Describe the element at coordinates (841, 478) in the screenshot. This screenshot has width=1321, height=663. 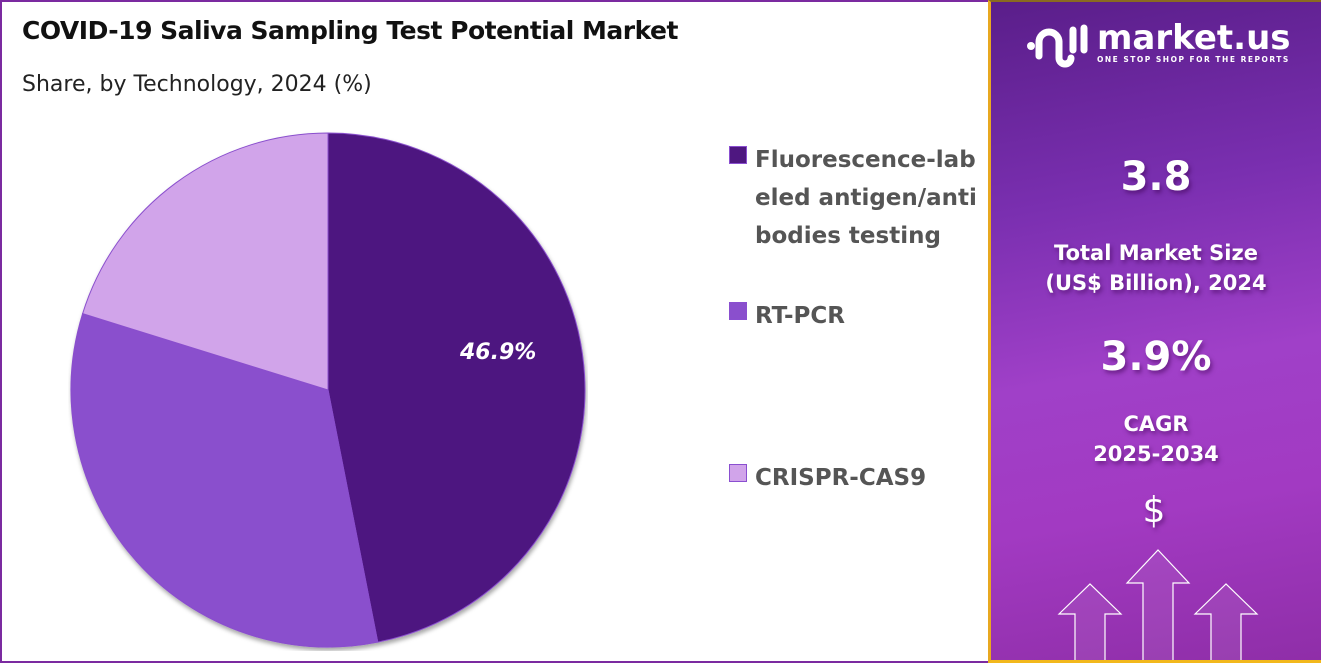
I see `legend-label: CRISPR-CAS9` at that location.